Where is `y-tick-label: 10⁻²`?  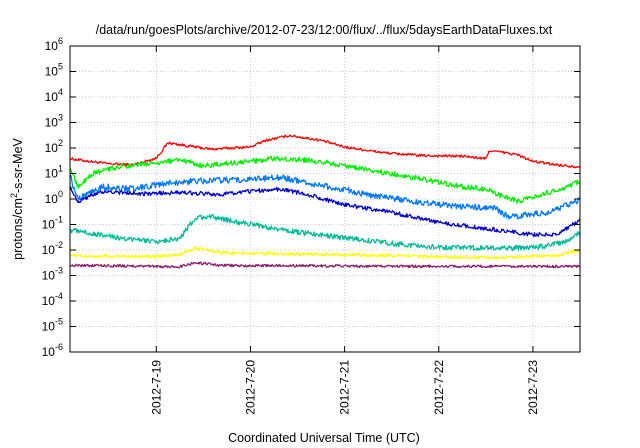
y-tick-label: 10⁻² is located at coordinates (52, 248).